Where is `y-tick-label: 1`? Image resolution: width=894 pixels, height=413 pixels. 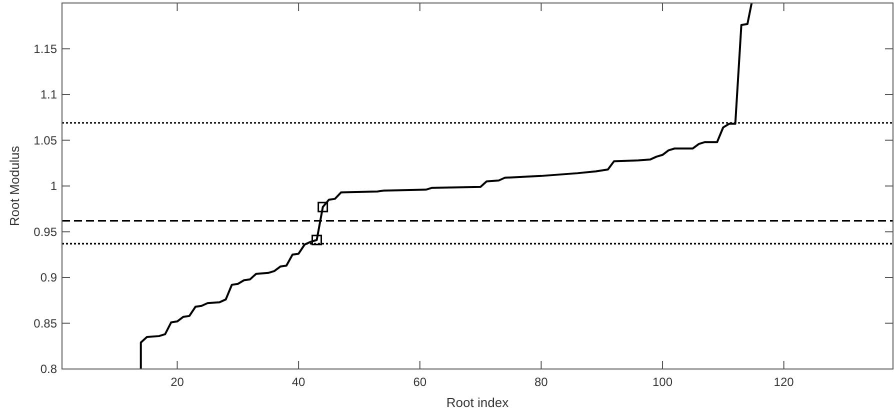
y-tick-label: 1 is located at coordinates (54, 186).